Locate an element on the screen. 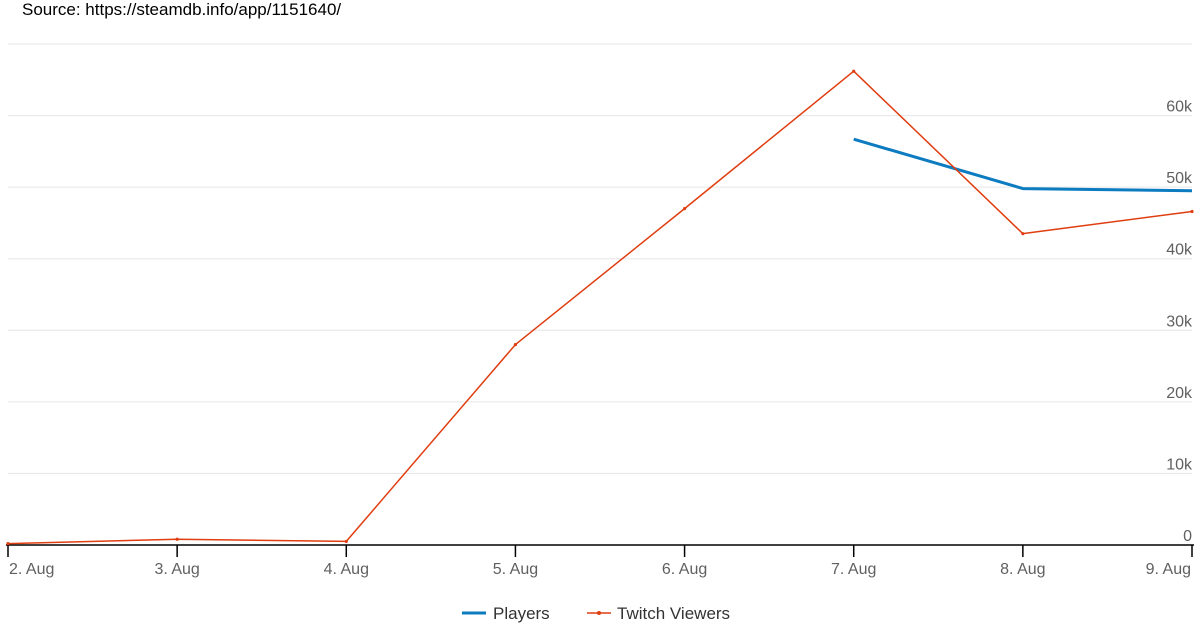  y-tick-label: 60k is located at coordinates (1179, 107).